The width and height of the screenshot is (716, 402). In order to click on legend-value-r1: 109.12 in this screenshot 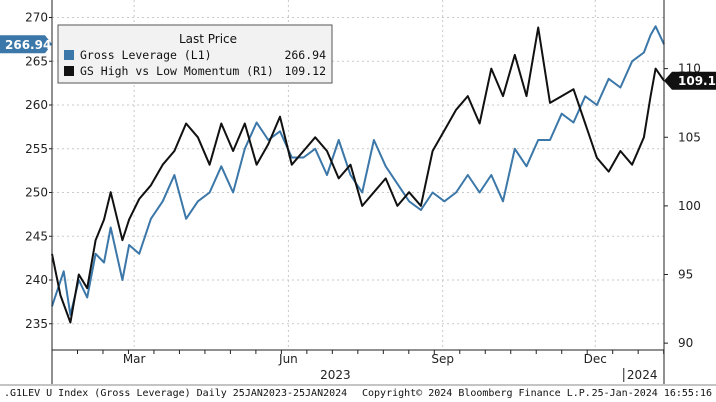, I will do `click(305, 71)`.